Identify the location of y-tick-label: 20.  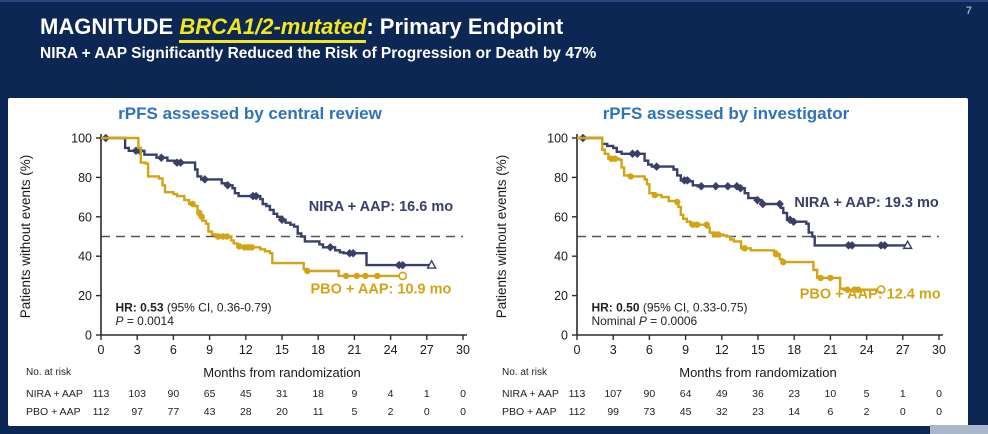
(561, 296).